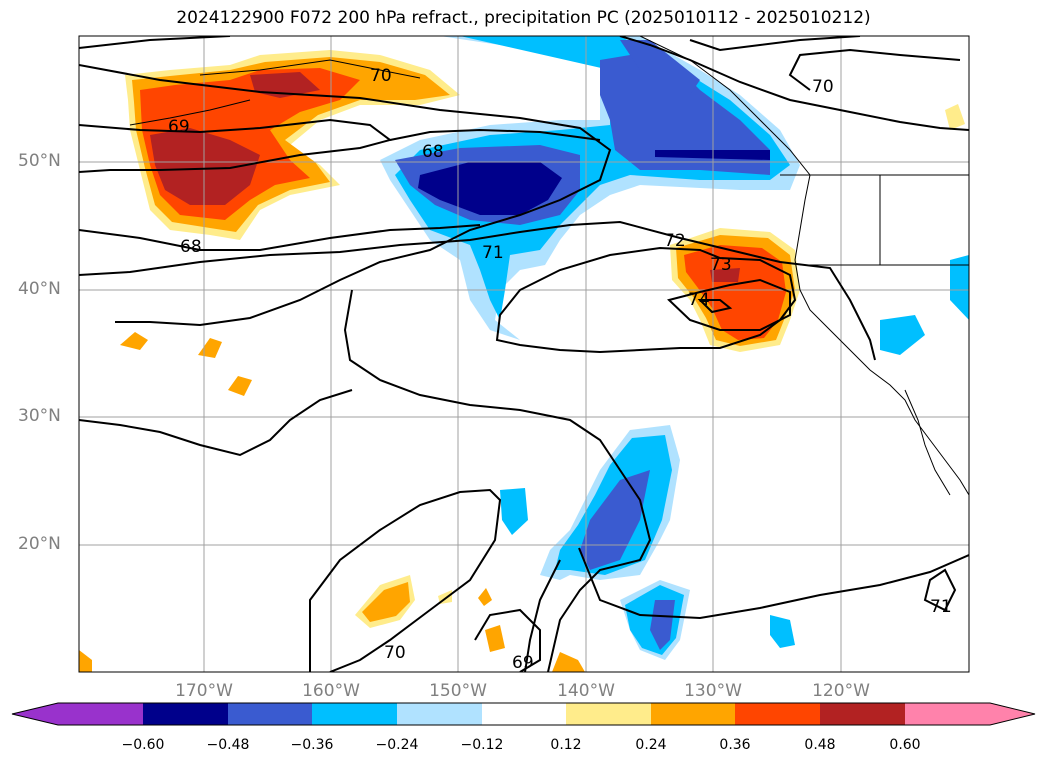 The height and width of the screenshot is (765, 1047). Describe the element at coordinates (713, 691) in the screenshot. I see `lon-label: 130°W` at that location.